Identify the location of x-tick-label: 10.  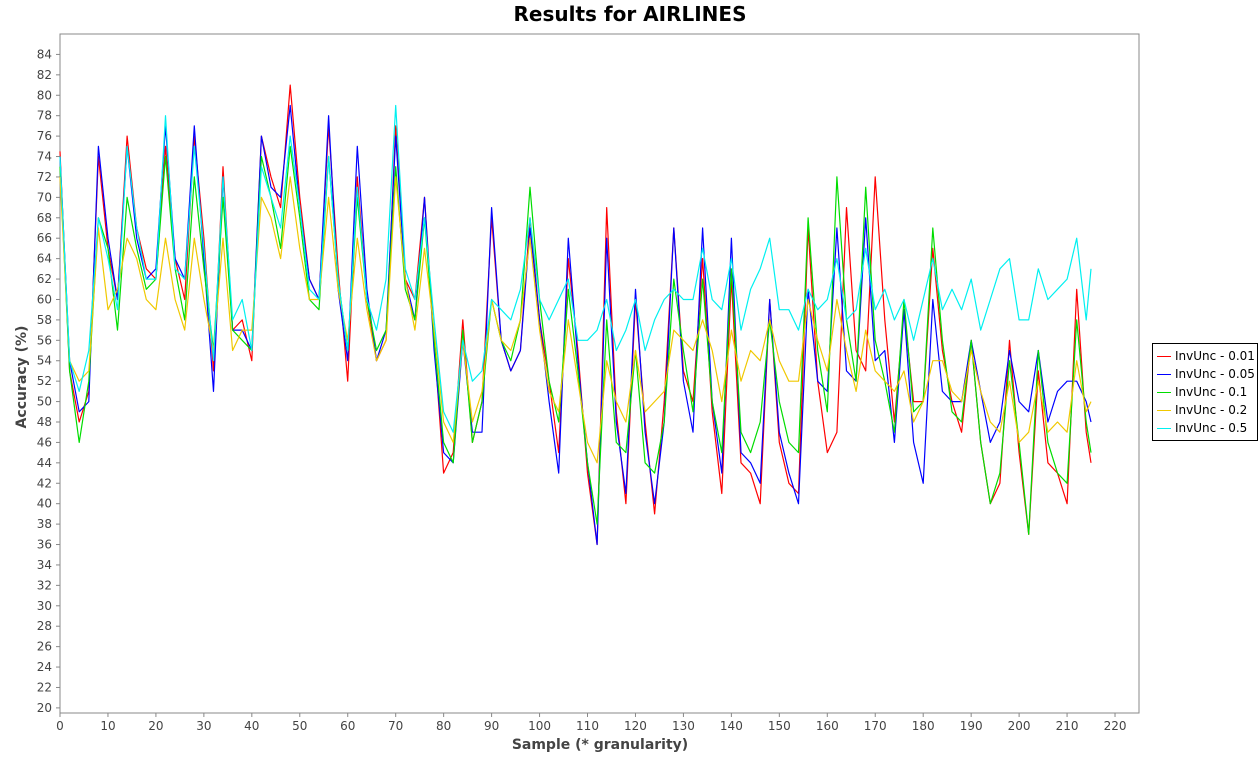
(107, 726).